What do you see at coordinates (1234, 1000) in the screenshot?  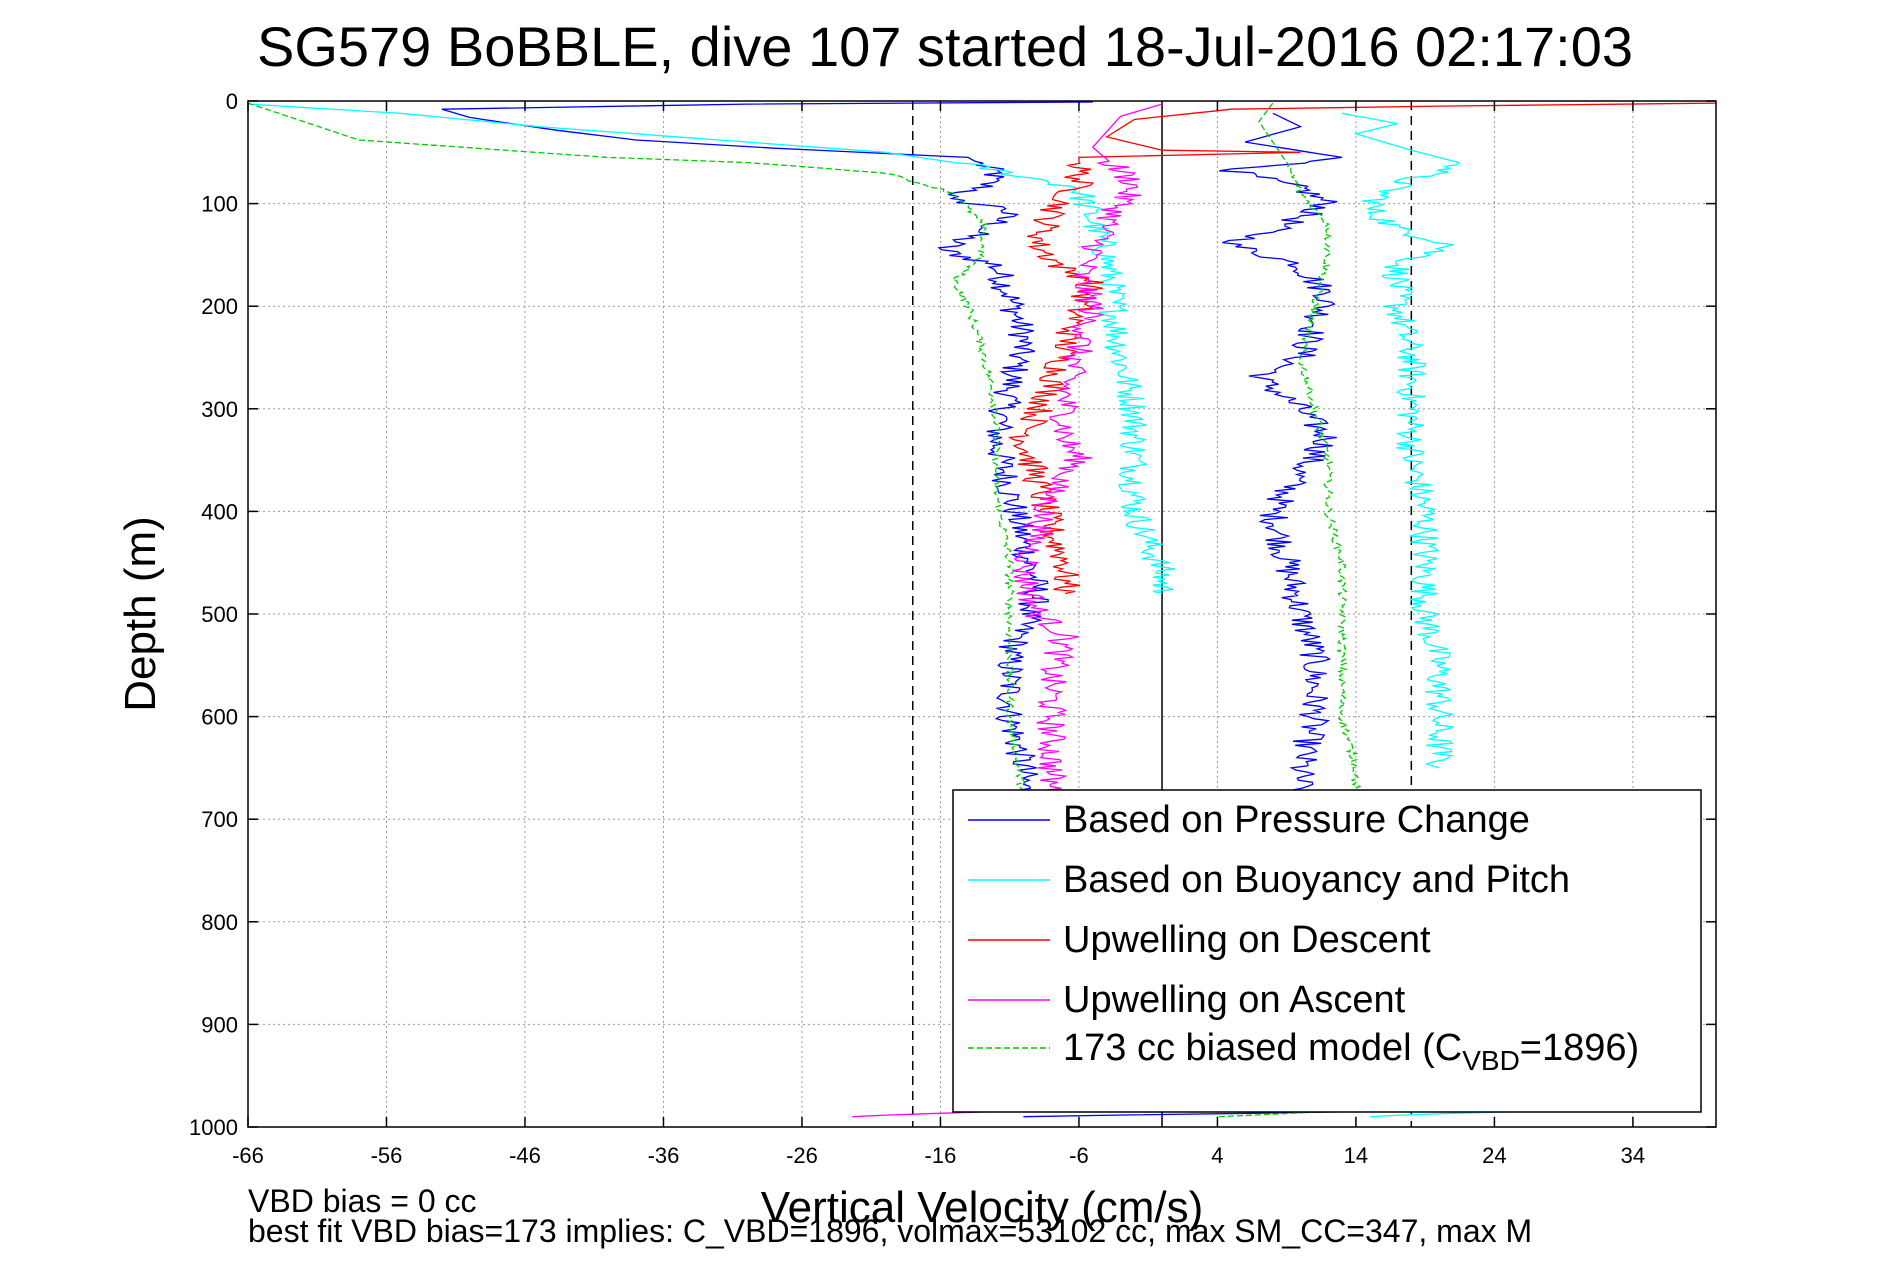 I see `legend-entry-label: Upwelling on Ascent` at bounding box center [1234, 1000].